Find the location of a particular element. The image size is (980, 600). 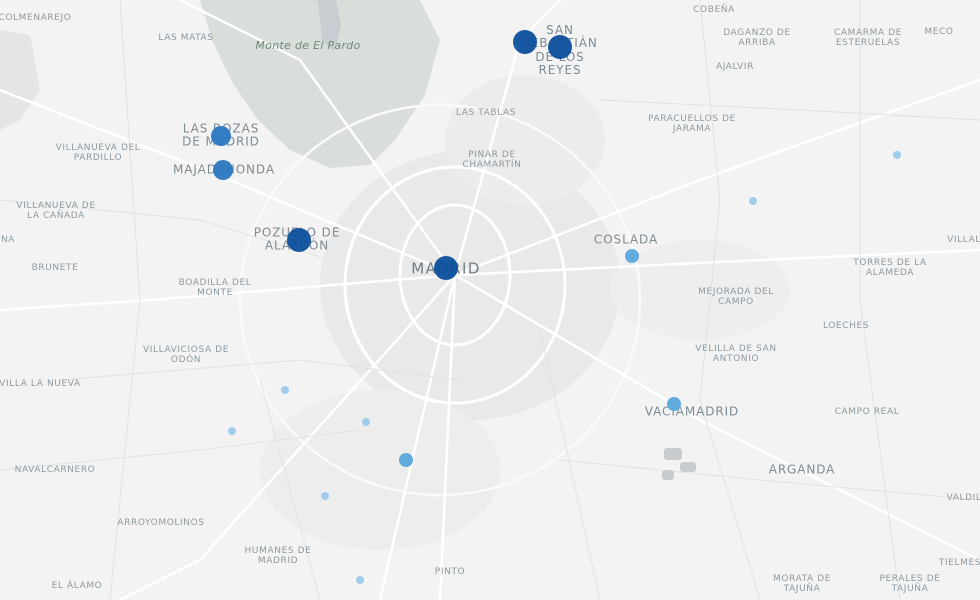

quarry-arganda is located at coordinates (679, 464).